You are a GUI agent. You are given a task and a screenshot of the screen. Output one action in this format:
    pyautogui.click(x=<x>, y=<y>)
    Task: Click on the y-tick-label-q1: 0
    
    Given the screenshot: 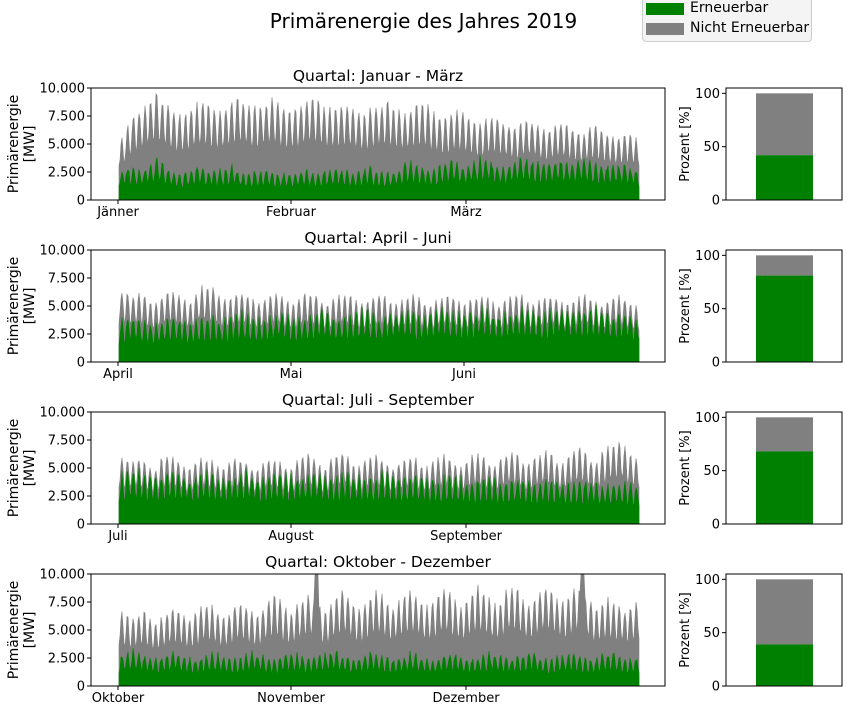 What is the action you would take?
    pyautogui.click(x=81, y=201)
    